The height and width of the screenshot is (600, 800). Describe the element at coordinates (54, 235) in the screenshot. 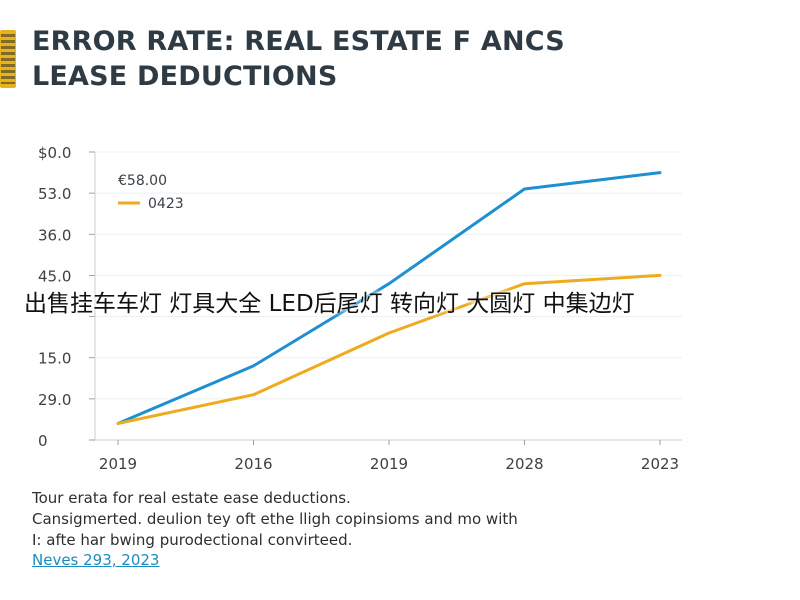

I see `y-tick-label: 36.0` at that location.